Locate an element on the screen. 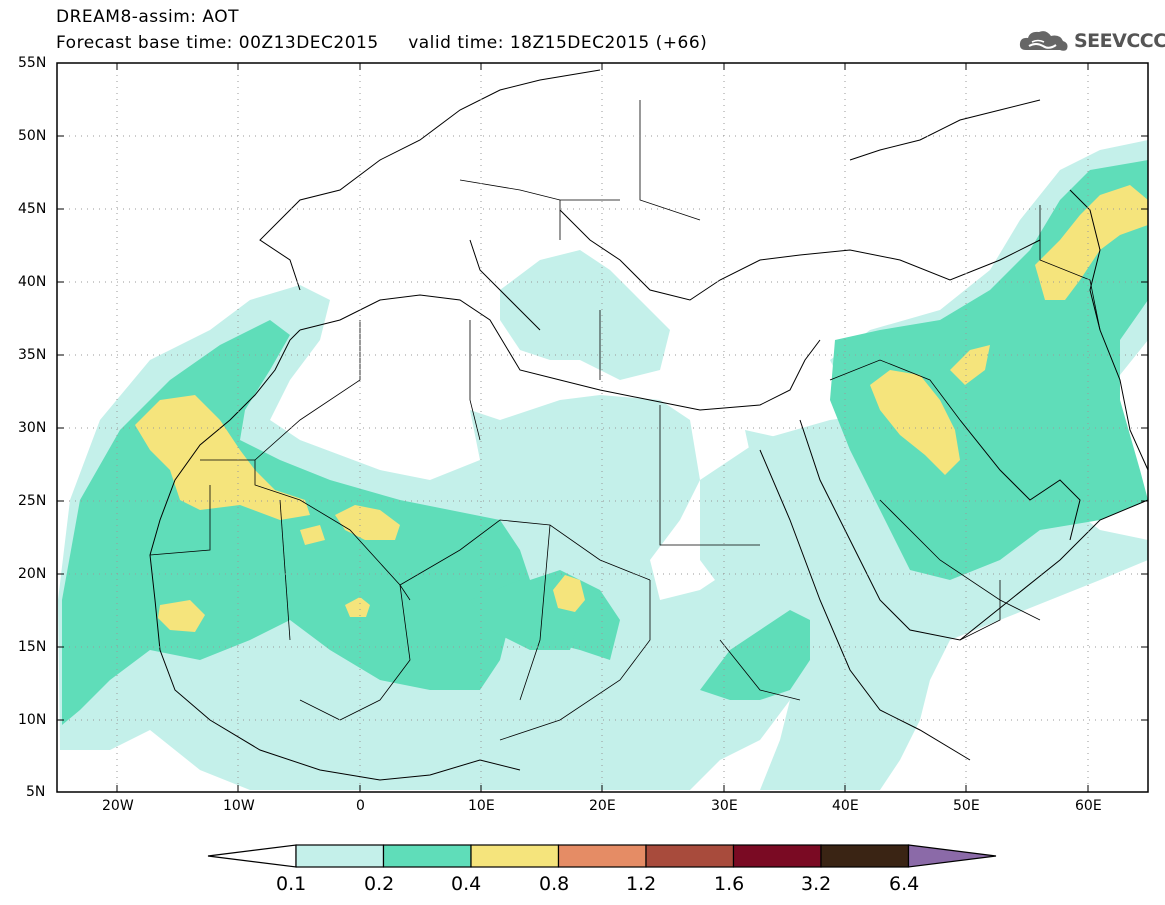 The height and width of the screenshot is (905, 1165). brand-name: SEEVCCC is located at coordinates (1119, 41).